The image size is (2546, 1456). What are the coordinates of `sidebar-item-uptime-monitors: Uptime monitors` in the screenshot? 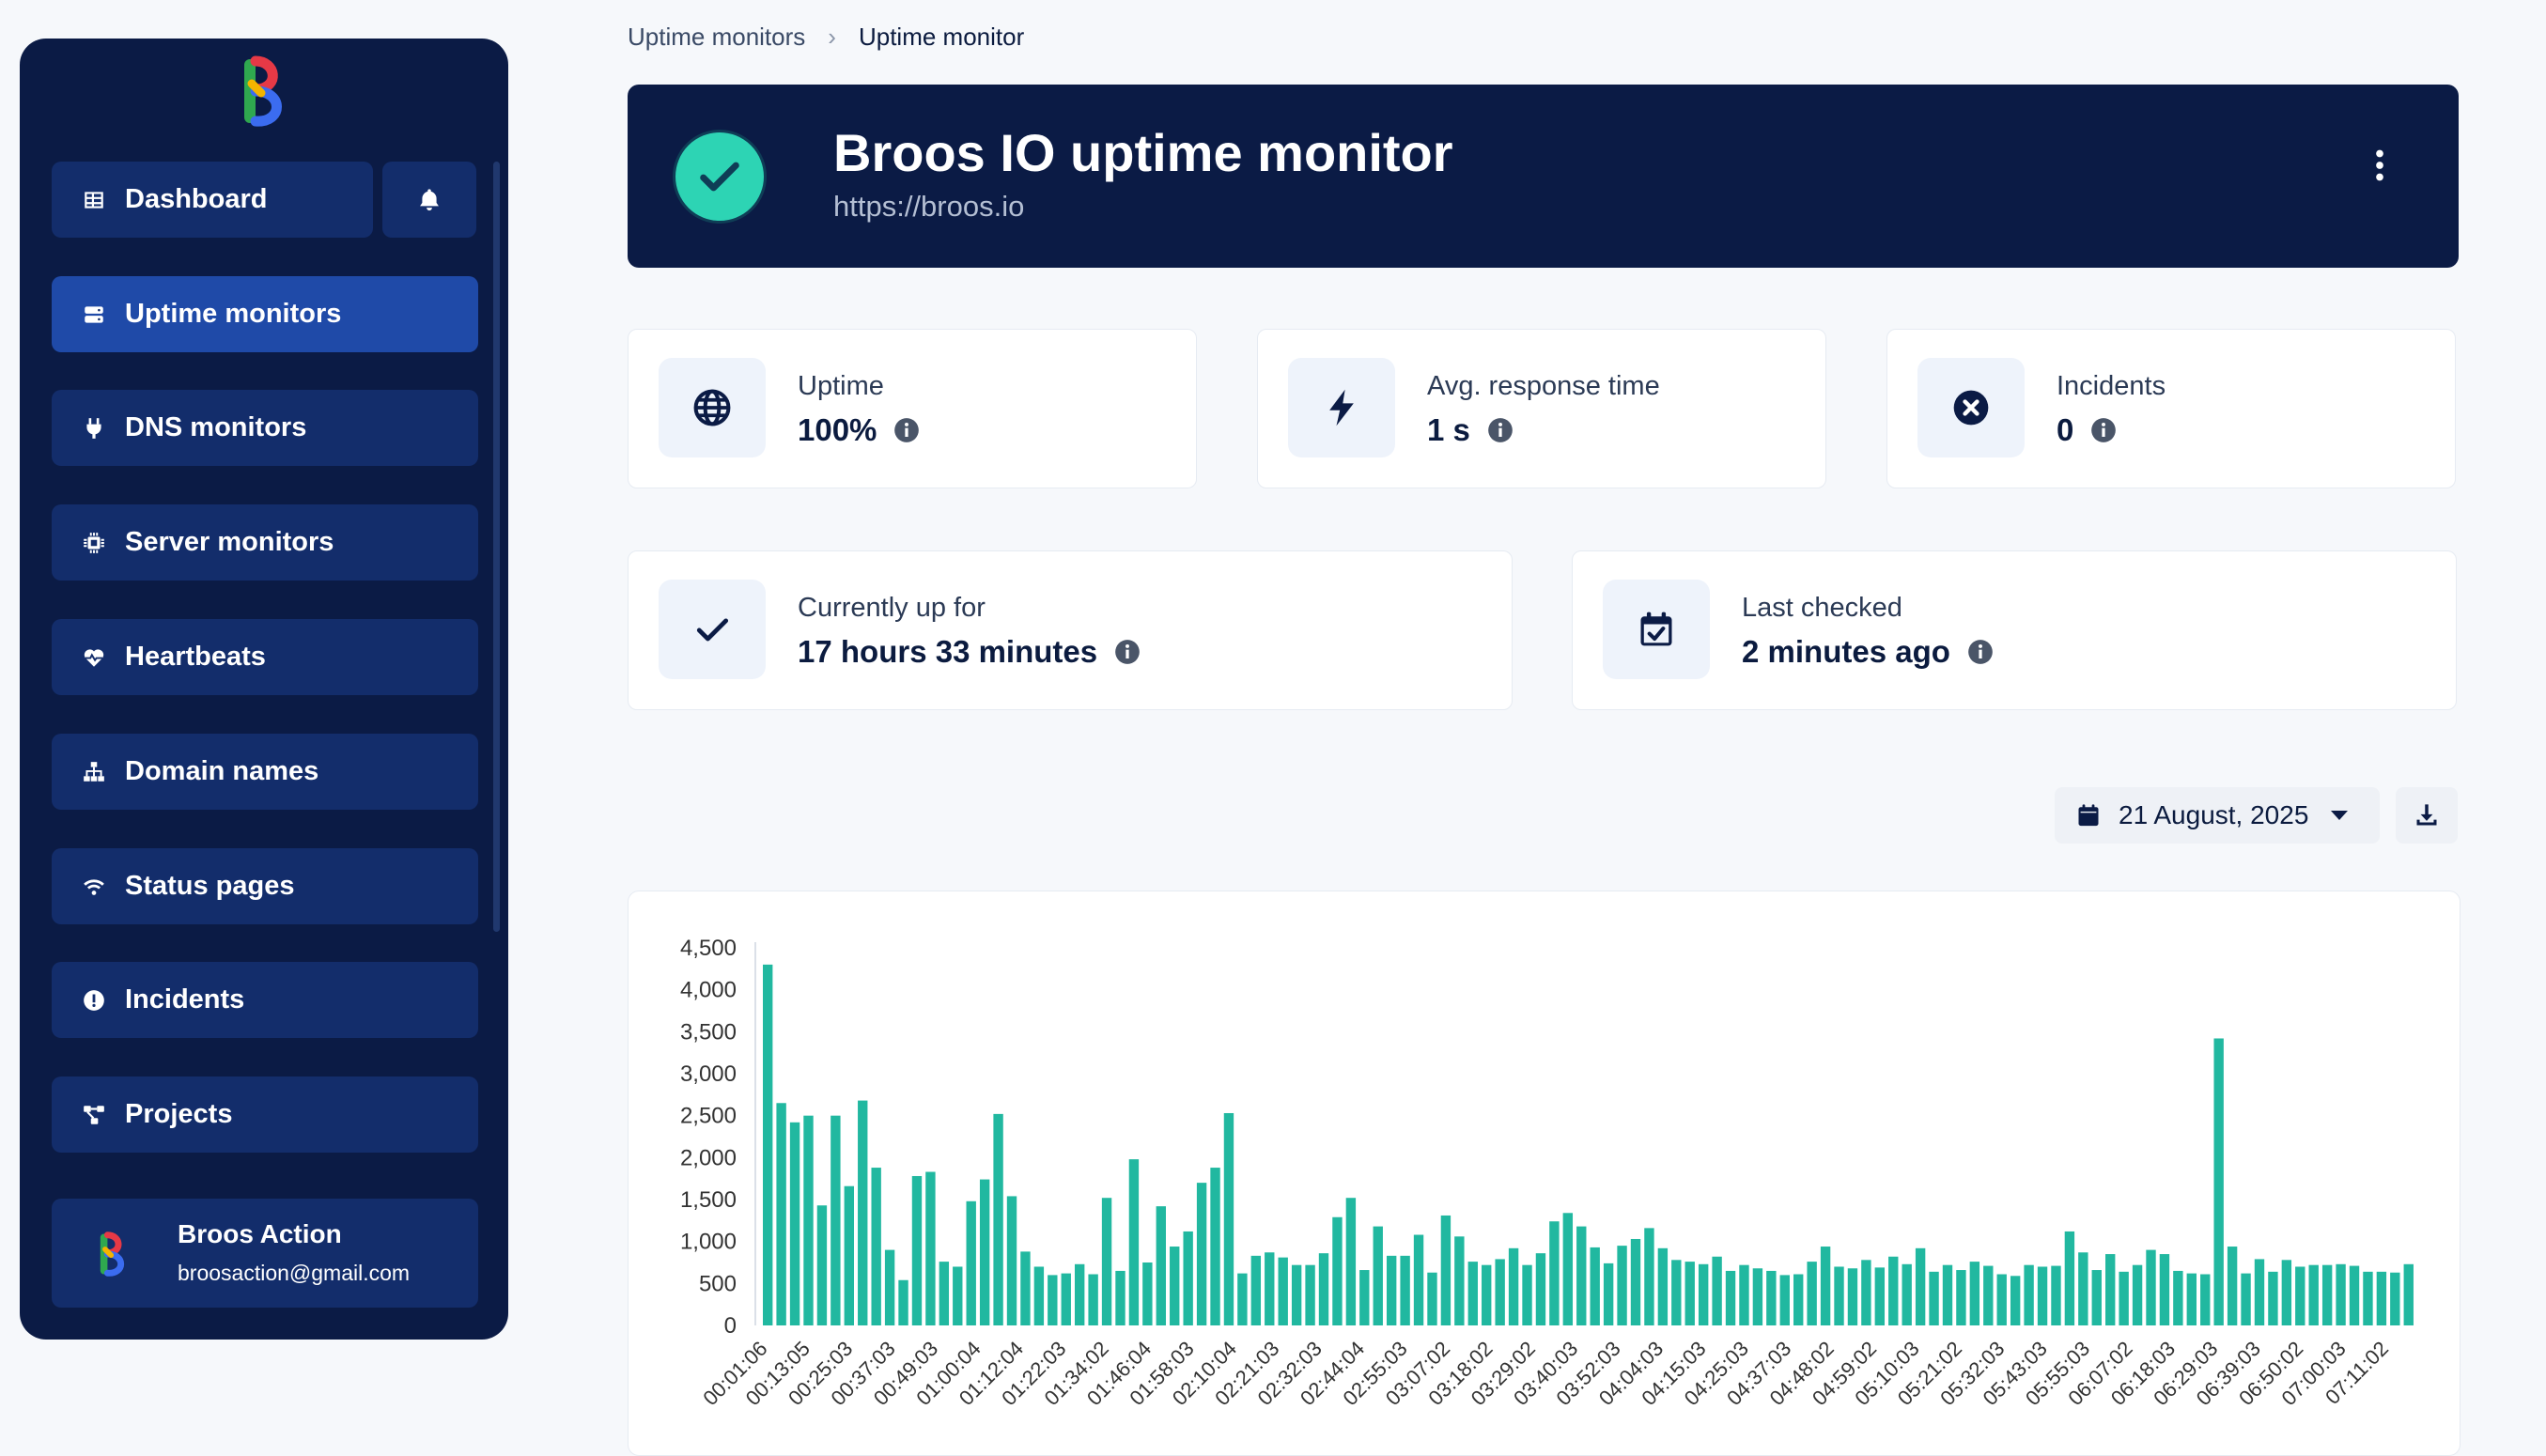 It's located at (265, 314).